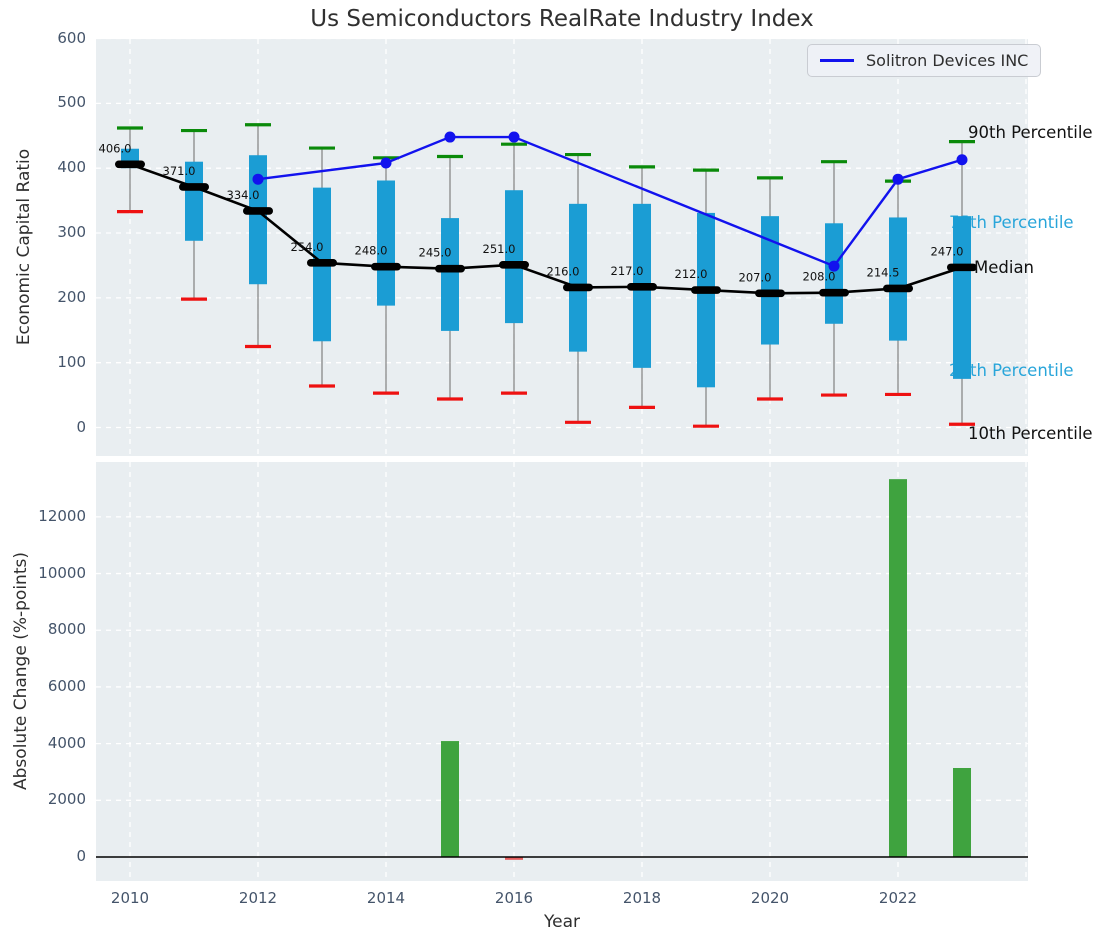 The image size is (1104, 942). Describe the element at coordinates (66, 742) in the screenshot. I see `ytick-bottom-4000: 4000` at that location.